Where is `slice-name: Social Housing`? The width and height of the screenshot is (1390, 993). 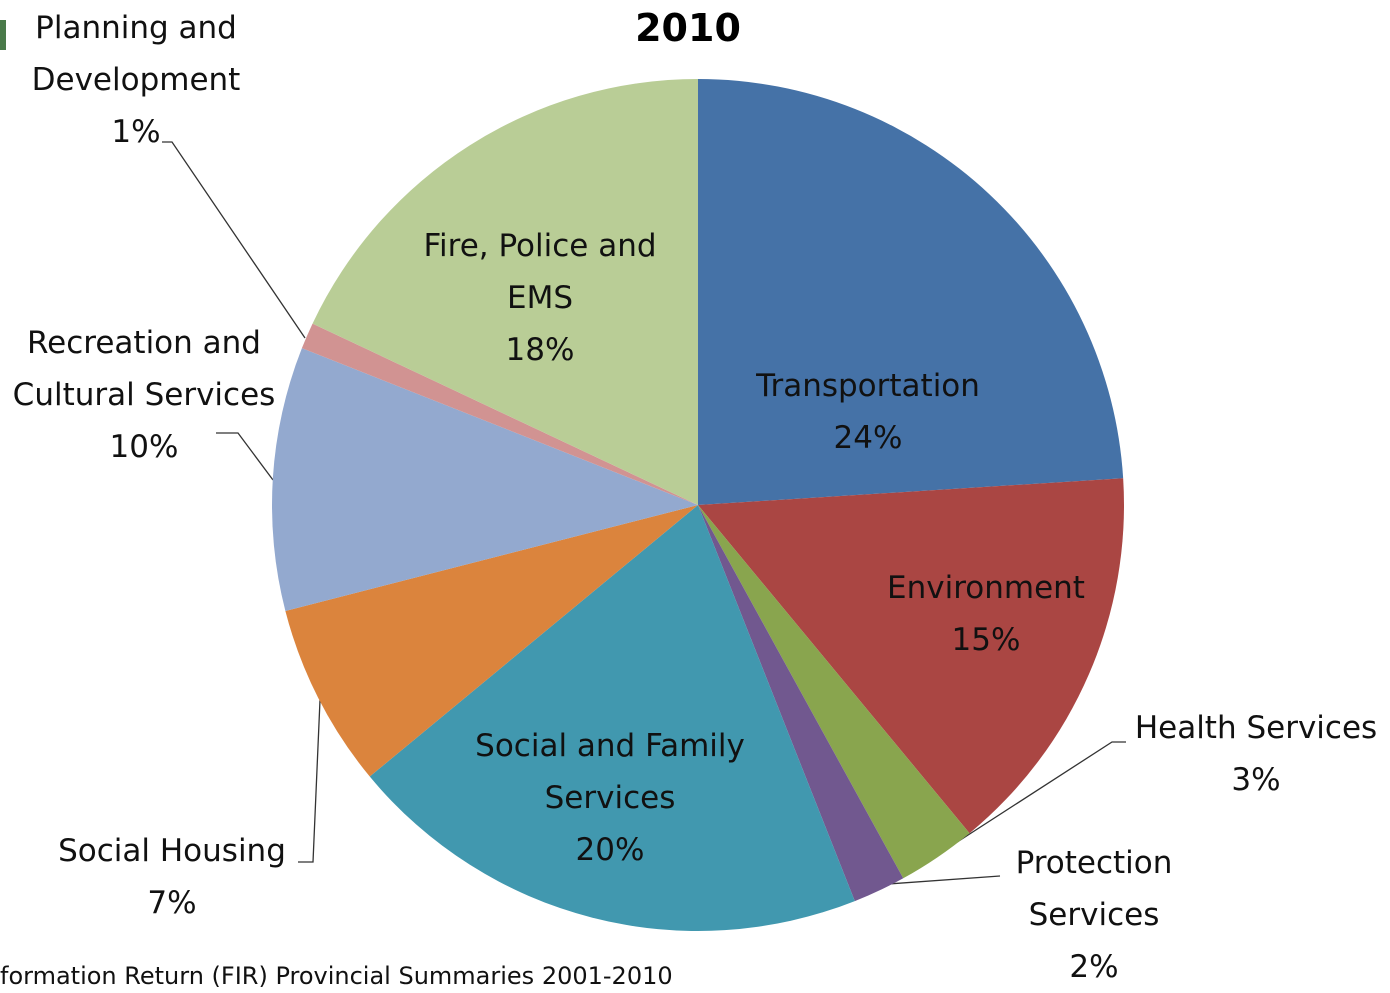 slice-name: Social Housing is located at coordinates (172, 851).